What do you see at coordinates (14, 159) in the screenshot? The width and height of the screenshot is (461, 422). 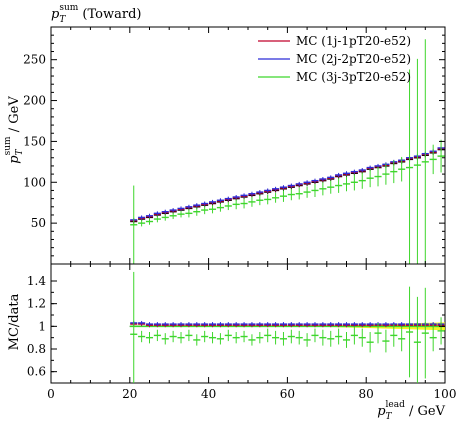 I see `ylabel-p: p` at bounding box center [14, 159].